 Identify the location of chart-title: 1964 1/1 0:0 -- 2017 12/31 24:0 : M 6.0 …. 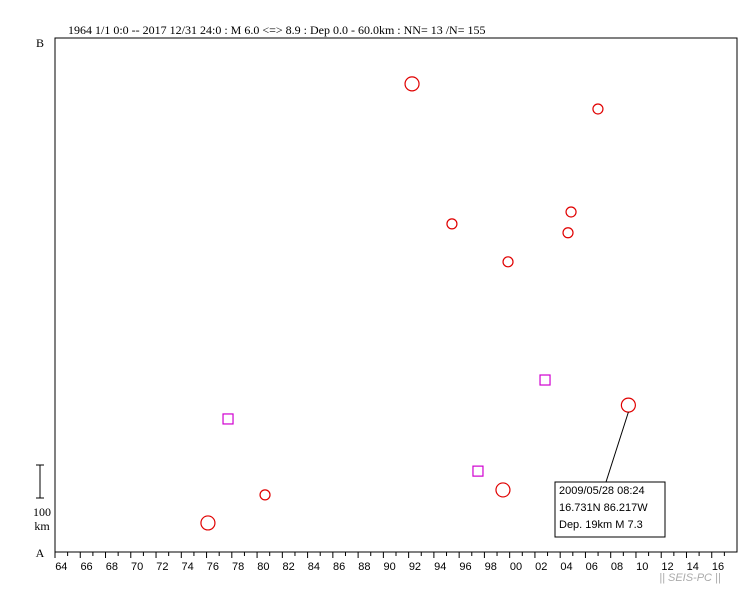
(277, 30).